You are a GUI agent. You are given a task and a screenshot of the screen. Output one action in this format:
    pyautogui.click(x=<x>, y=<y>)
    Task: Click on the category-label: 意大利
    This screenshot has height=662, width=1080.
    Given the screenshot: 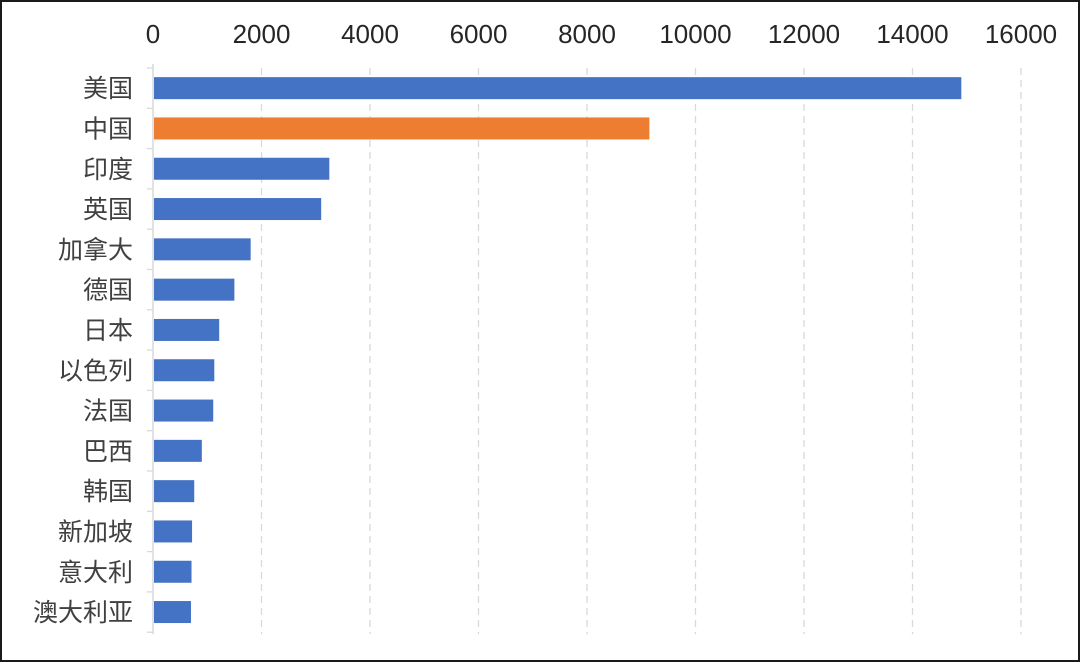 What is the action you would take?
    pyautogui.click(x=95, y=572)
    